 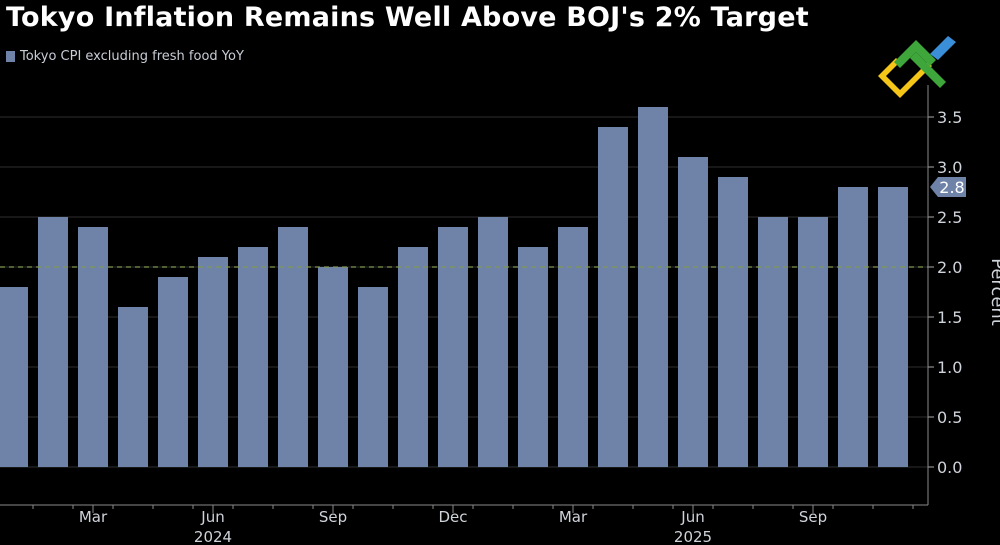 What do you see at coordinates (951, 187) in the screenshot?
I see `last-value-label: 2.8` at bounding box center [951, 187].